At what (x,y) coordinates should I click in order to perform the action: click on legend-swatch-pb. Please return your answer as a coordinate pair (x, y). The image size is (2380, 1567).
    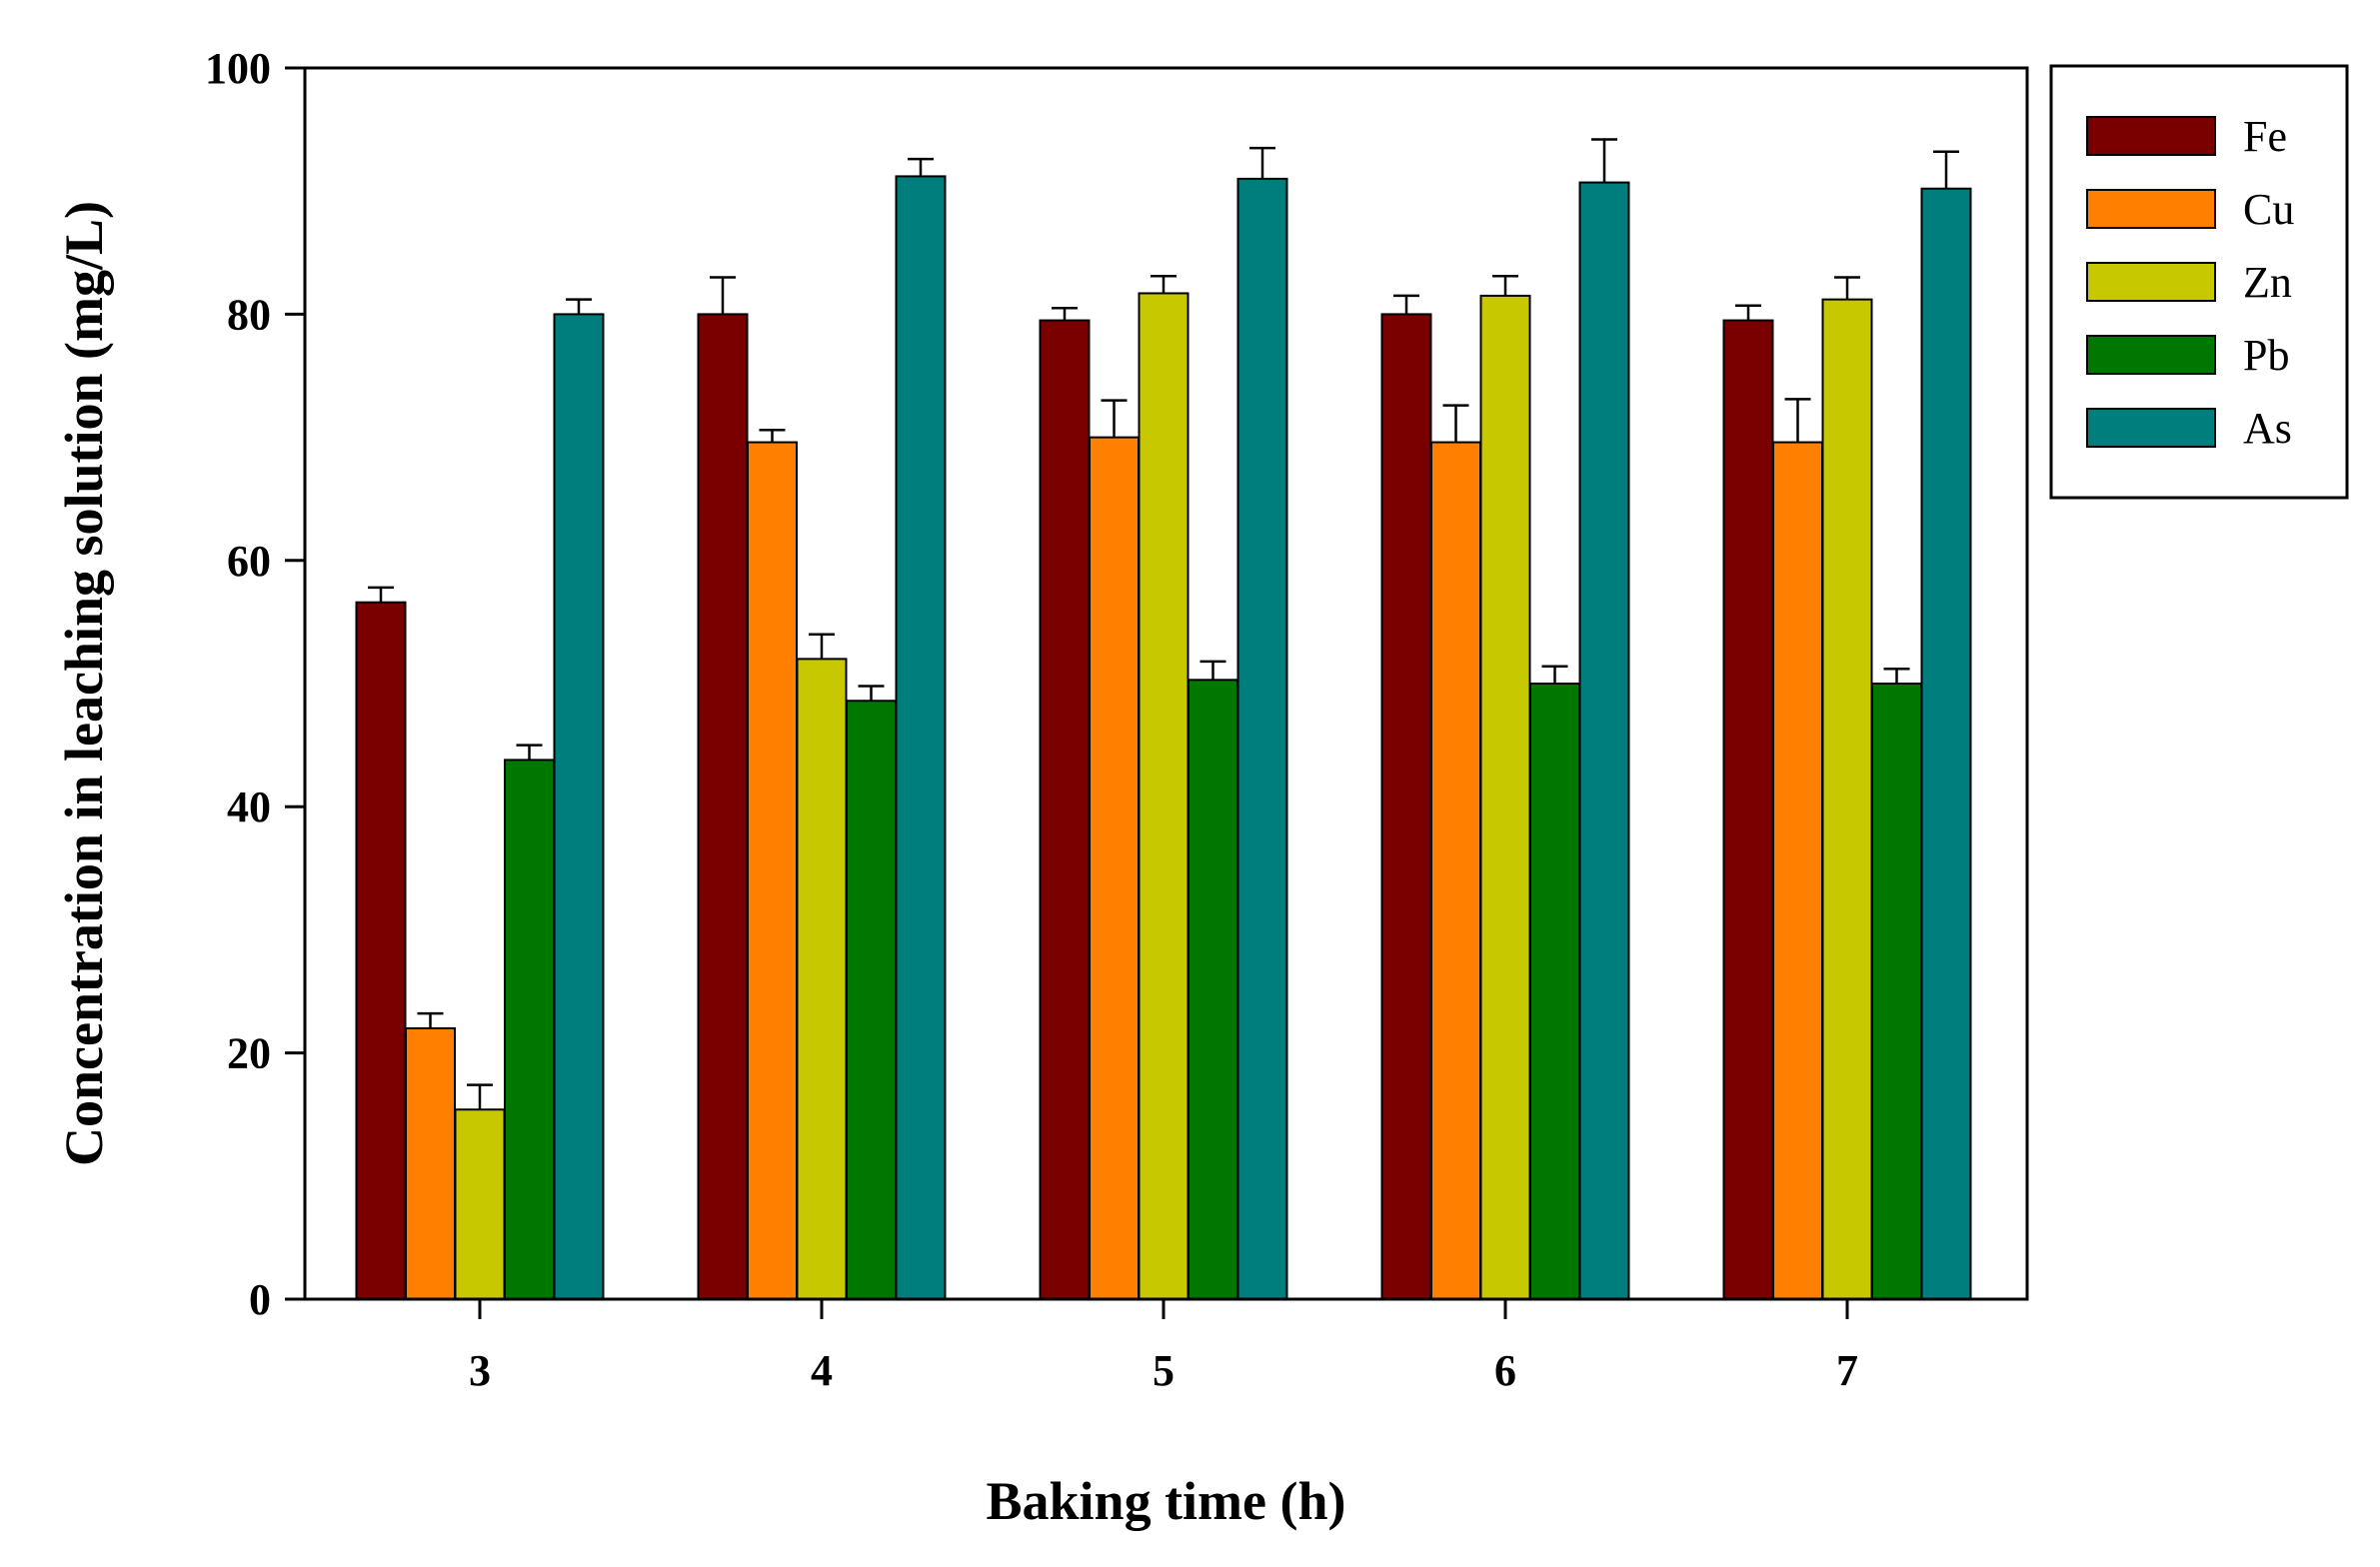
    Looking at the image, I should click on (2151, 355).